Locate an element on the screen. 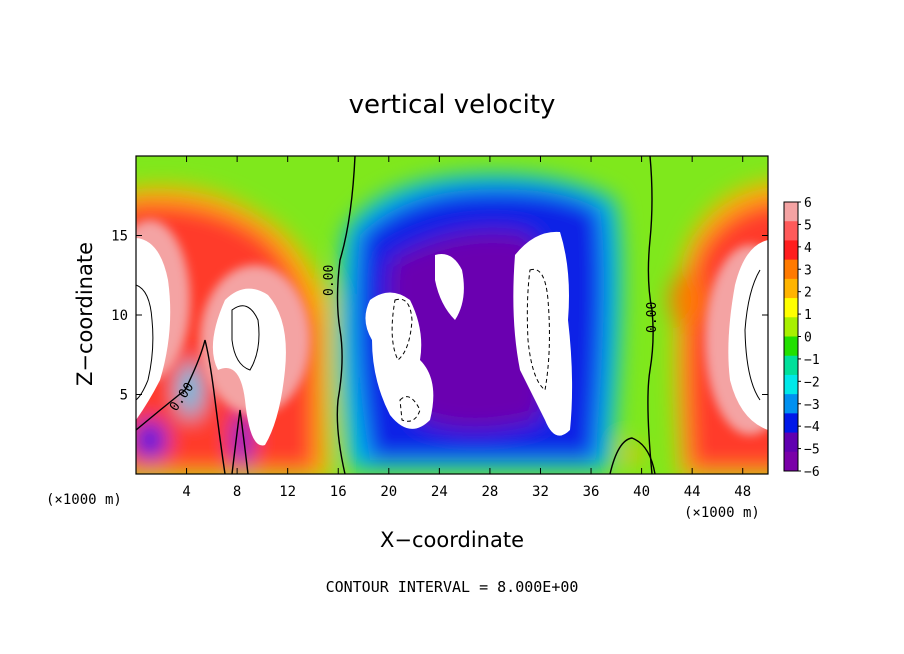 Image resolution: width=904 pixels, height=654 pixels. colorbar-label: 3 is located at coordinates (808, 270).